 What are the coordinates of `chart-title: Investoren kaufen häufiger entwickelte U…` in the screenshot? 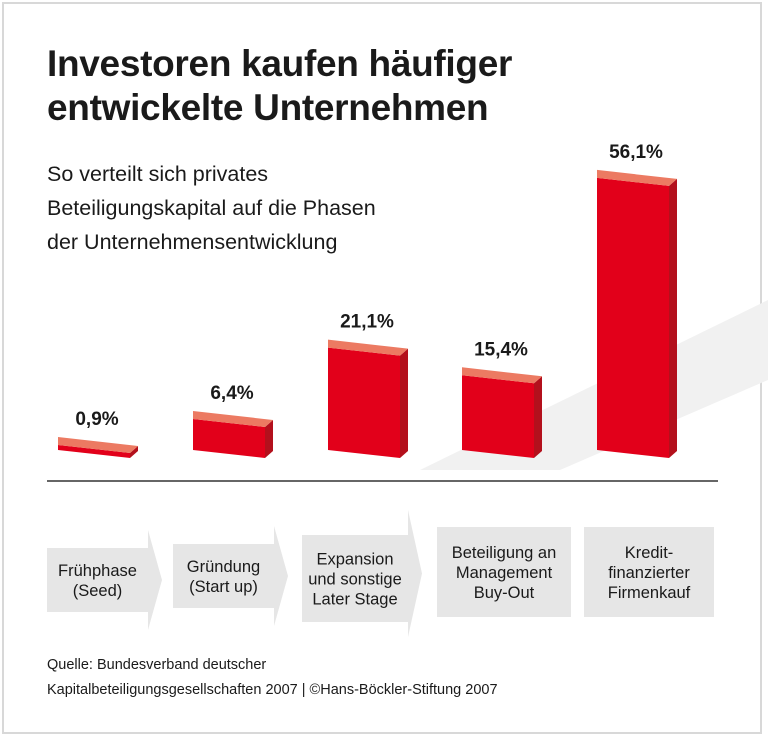 It's located at (279, 86).